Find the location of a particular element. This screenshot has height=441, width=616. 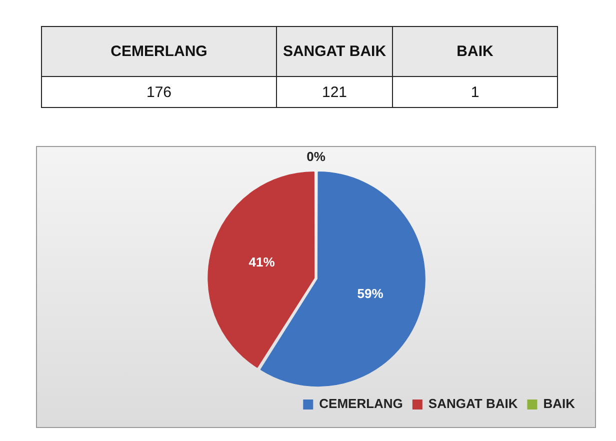

text: 176 is located at coordinates (159, 92).